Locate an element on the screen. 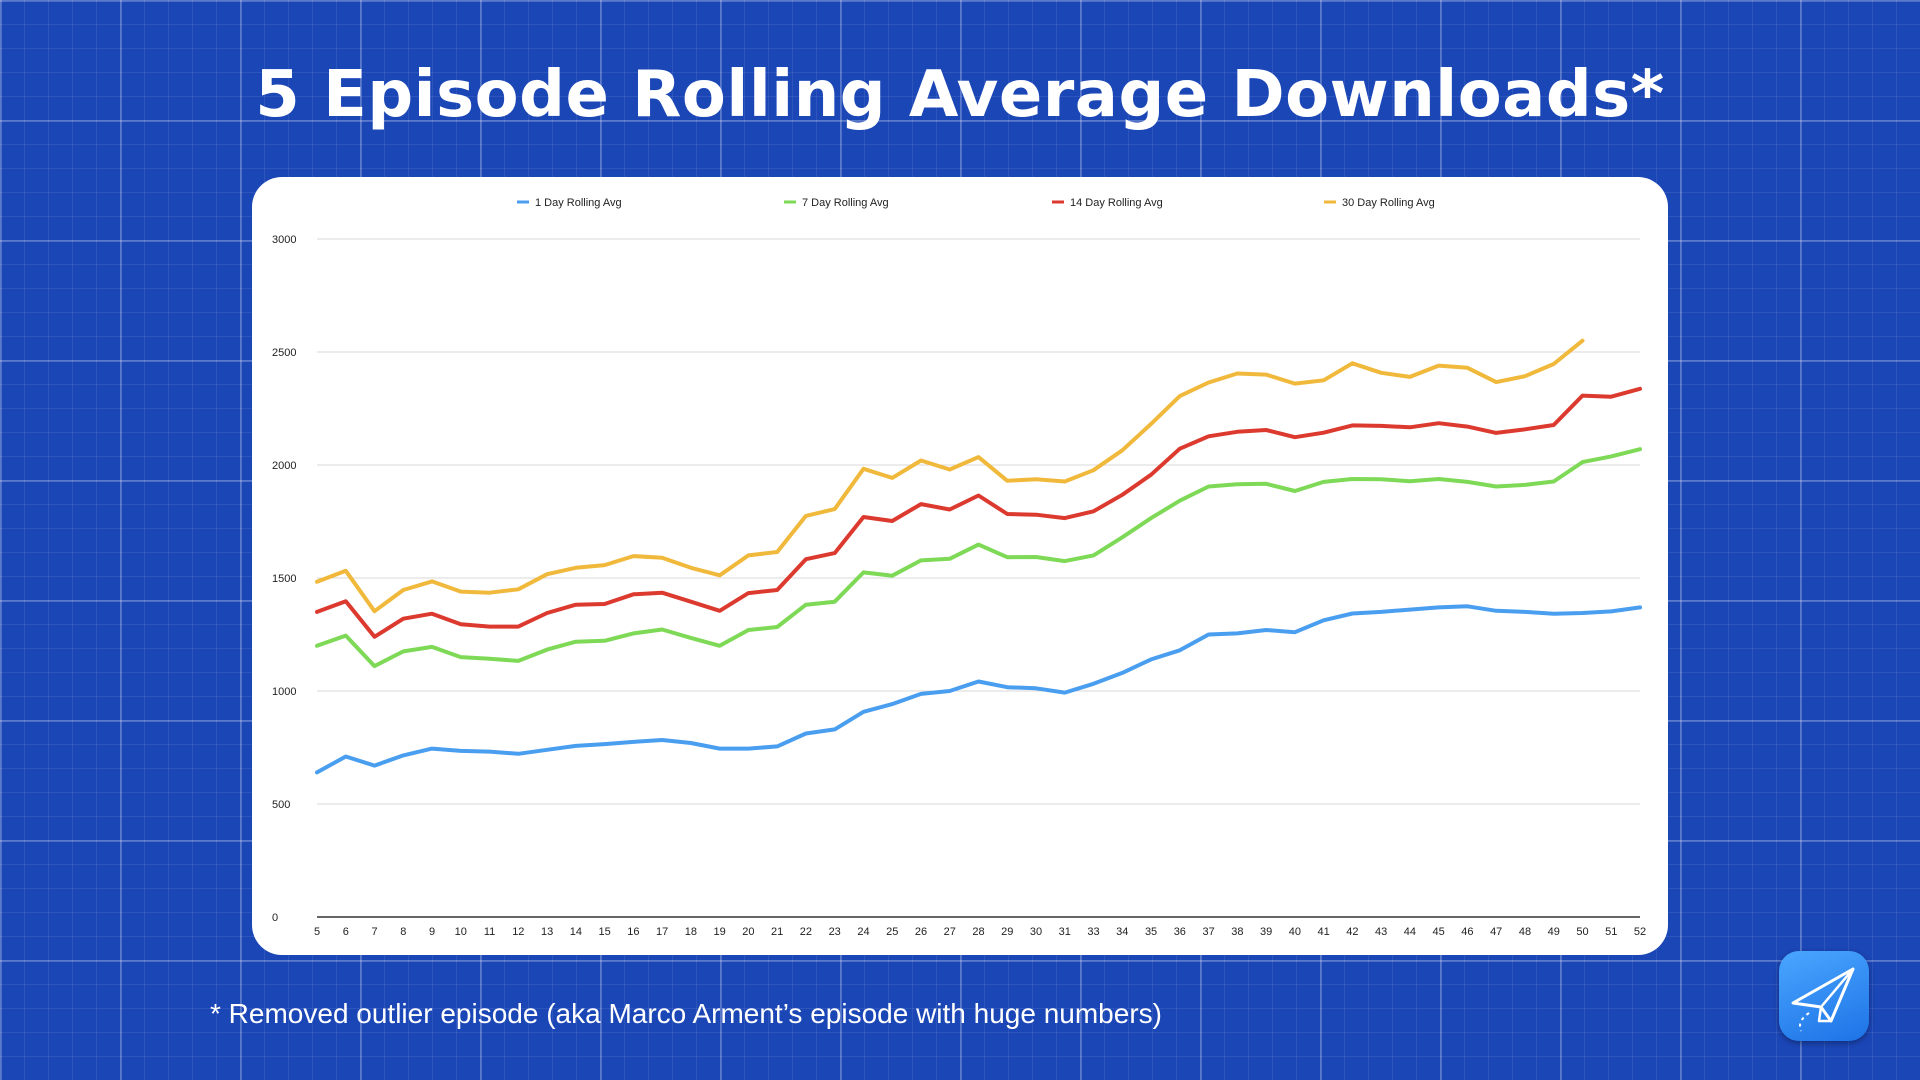 Image resolution: width=1920 pixels, height=1080 pixels. legend-label: 7 Day Rolling Avg is located at coordinates (845, 203).